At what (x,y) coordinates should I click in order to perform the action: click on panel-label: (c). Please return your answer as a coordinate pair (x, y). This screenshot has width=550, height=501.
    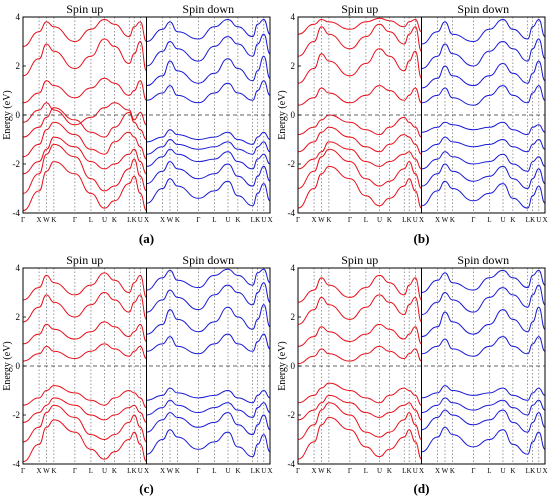
    Looking at the image, I should click on (146, 488).